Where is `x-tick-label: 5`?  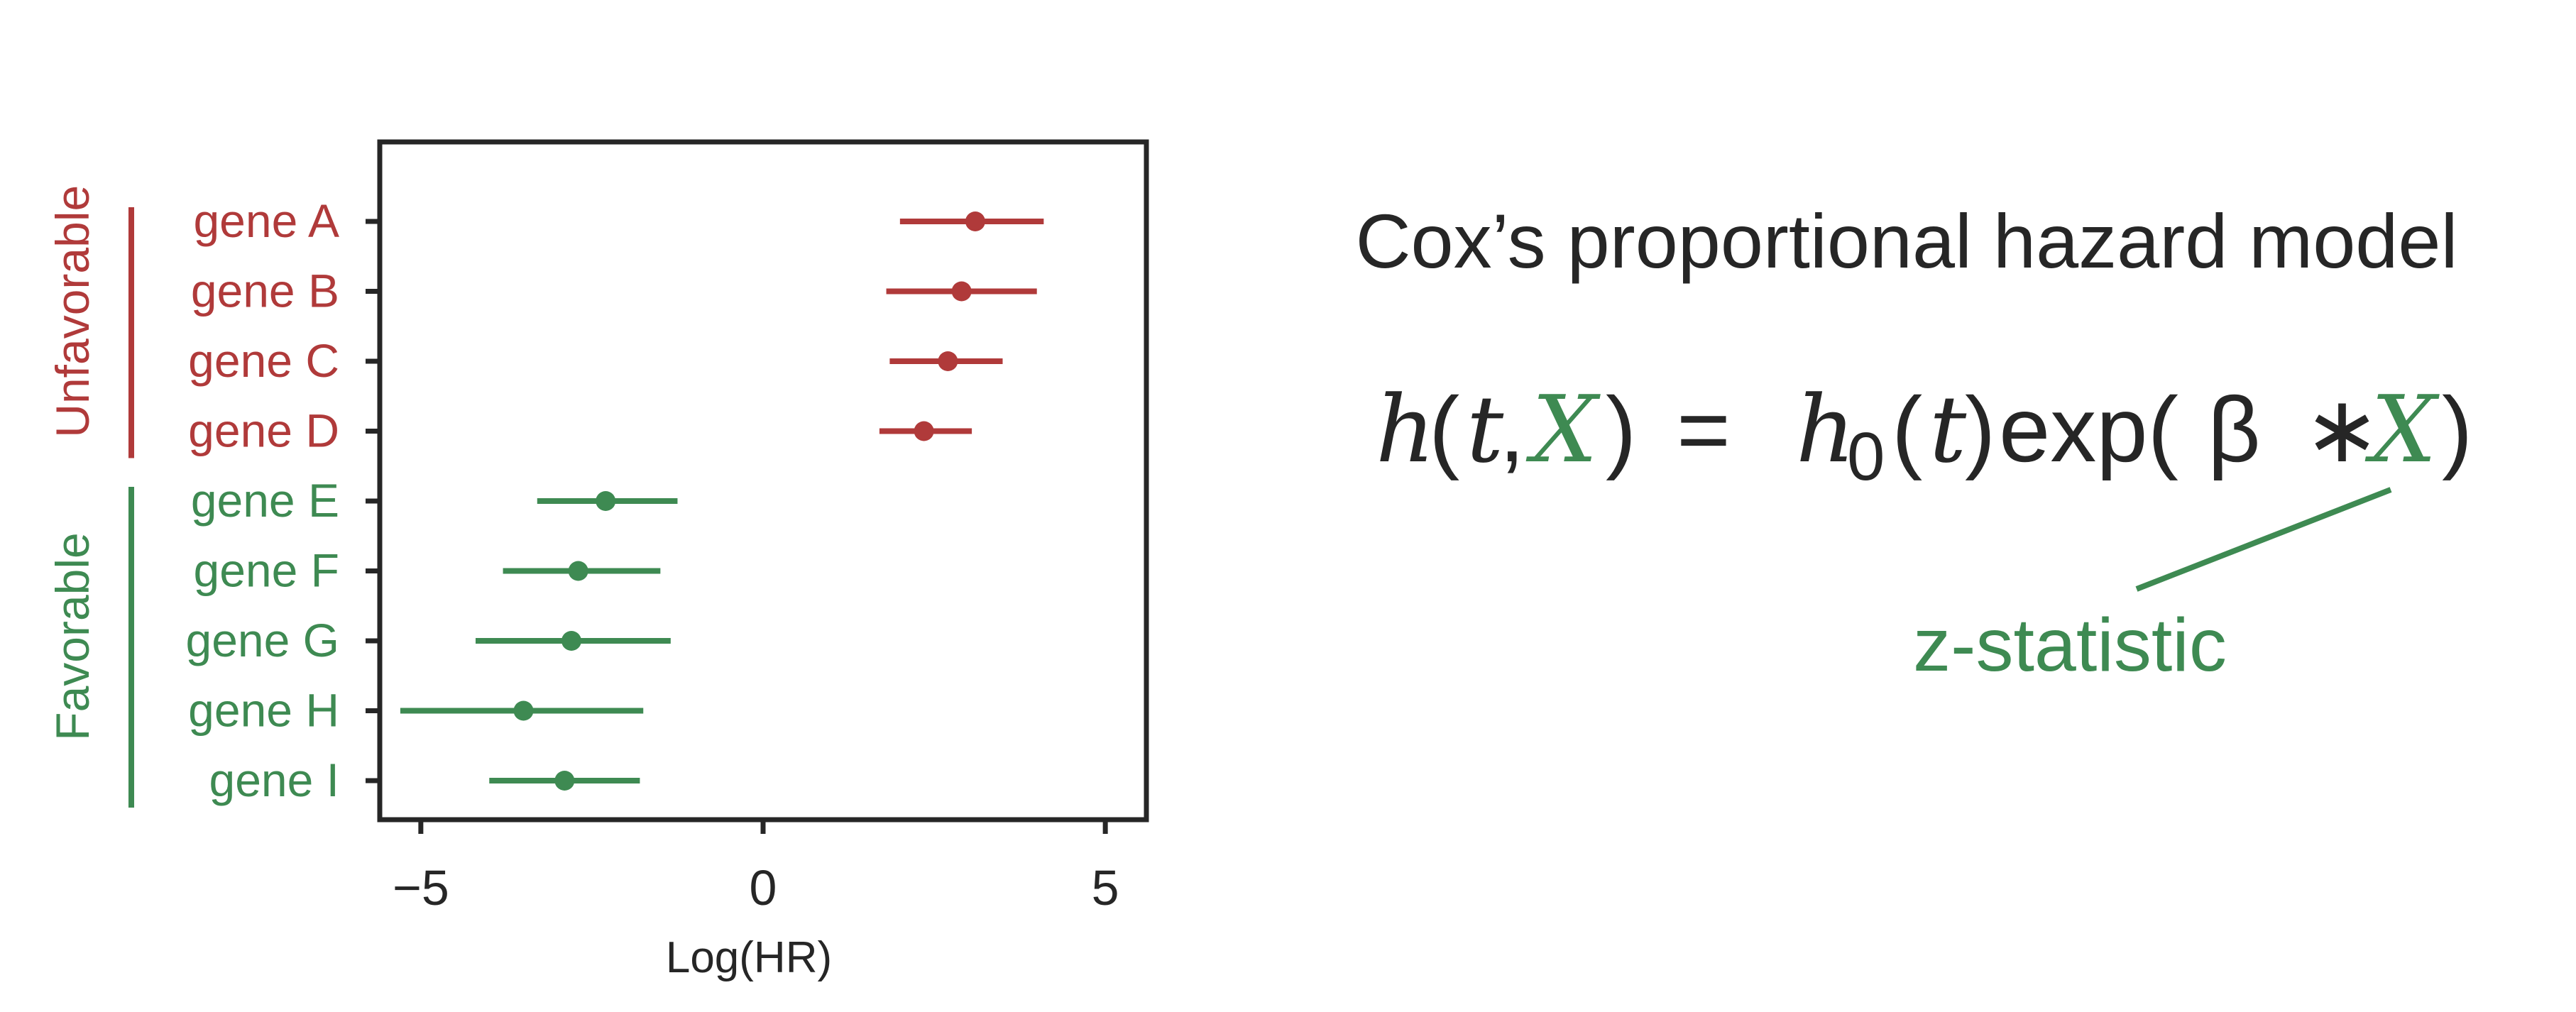
x-tick-label: 5 is located at coordinates (1105, 888).